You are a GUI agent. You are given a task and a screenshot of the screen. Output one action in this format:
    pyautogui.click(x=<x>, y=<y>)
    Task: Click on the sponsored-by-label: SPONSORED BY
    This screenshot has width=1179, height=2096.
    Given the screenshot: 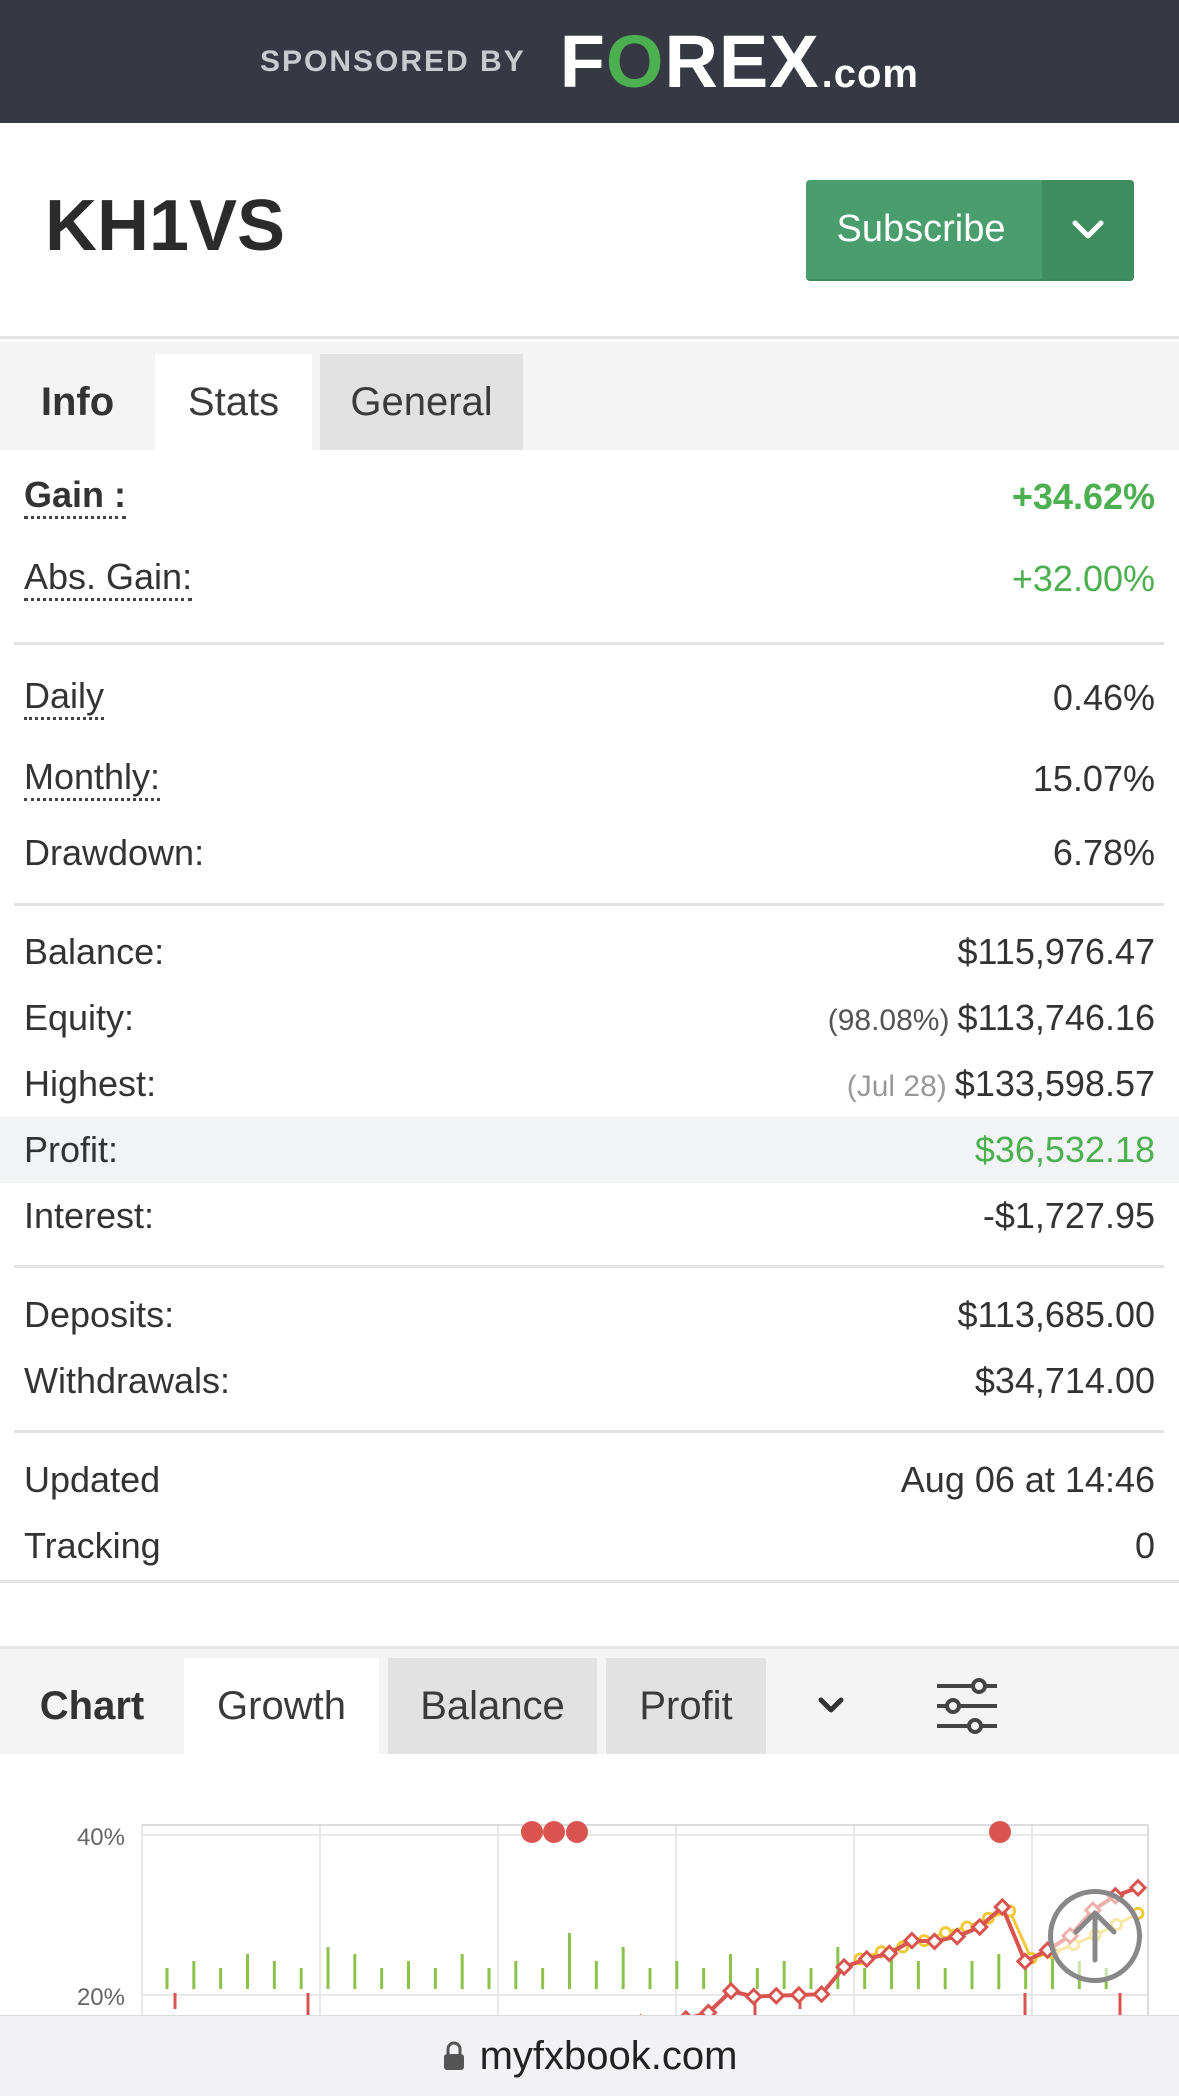 What is the action you would take?
    pyautogui.click(x=393, y=61)
    